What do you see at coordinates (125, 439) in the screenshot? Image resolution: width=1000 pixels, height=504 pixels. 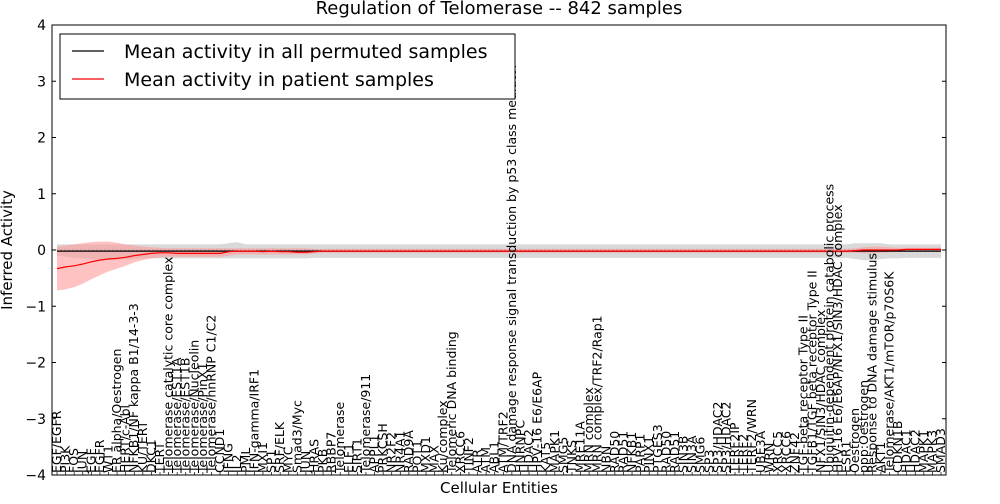 I see `x-tick-label: HERT/c-Abl` at bounding box center [125, 439].